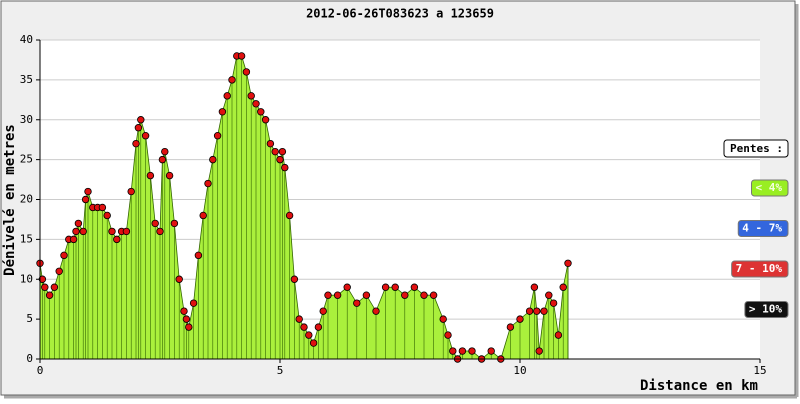 The height and width of the screenshot is (404, 800). What do you see at coordinates (10, 200) in the screenshot?
I see `y-axis-label: Dénivelé en metres` at bounding box center [10, 200].